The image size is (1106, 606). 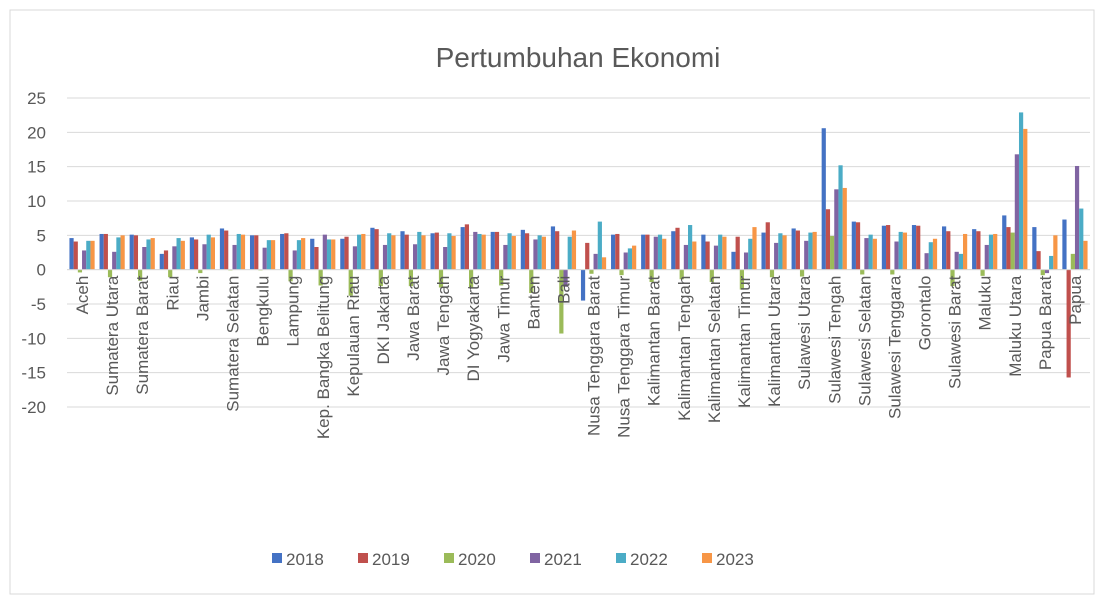 I want to click on x-tick-label: Kalimantan Timur, so click(x=744, y=341).